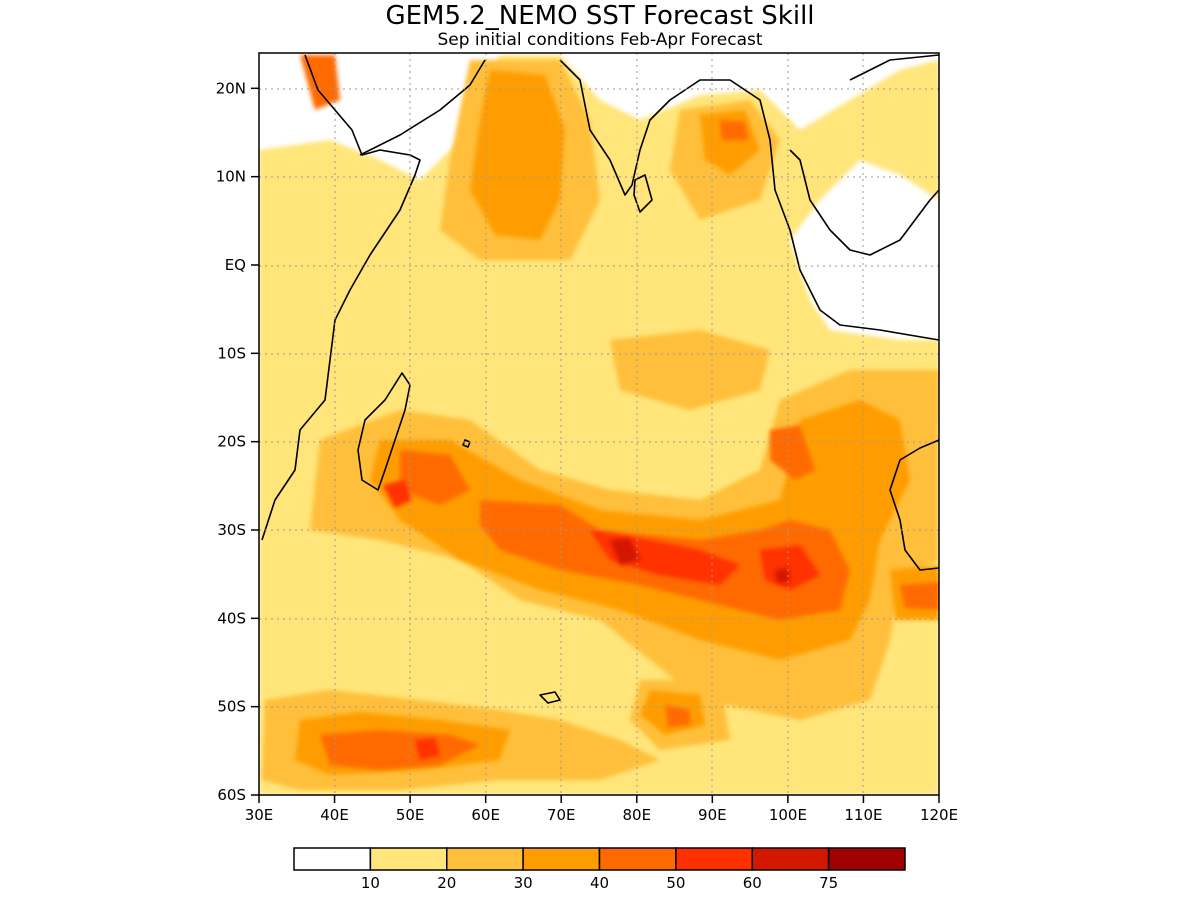  Describe the element at coordinates (863, 815) in the screenshot. I see `lon-tick-label: 110E` at that location.